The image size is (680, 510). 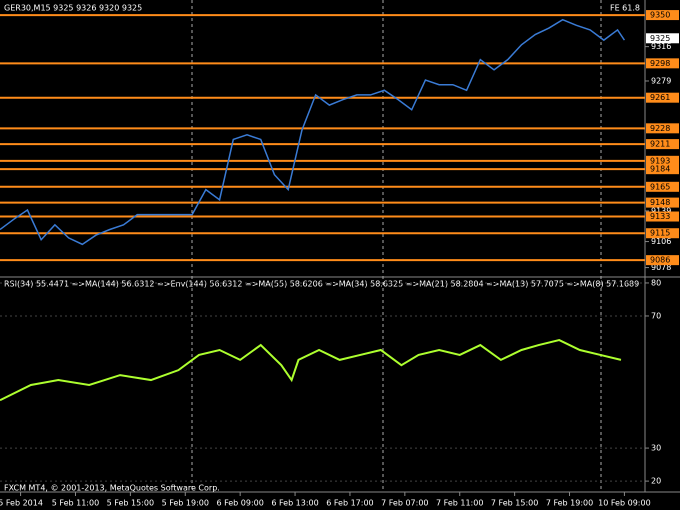 I want to click on level-label: 9115, so click(x=660, y=233).